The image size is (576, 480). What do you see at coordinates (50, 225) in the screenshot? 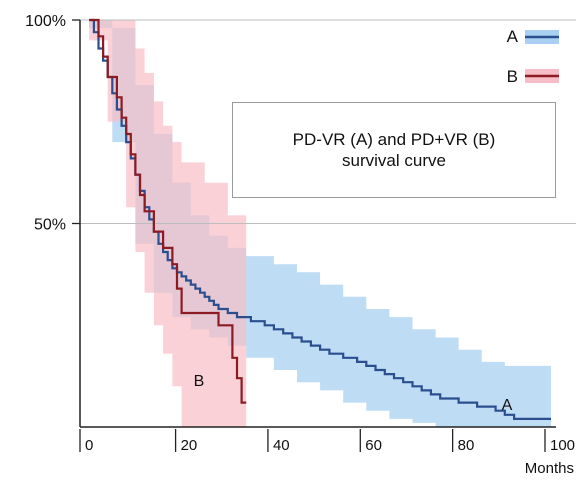
I see `y-tick-label-50: 50%` at bounding box center [50, 225].